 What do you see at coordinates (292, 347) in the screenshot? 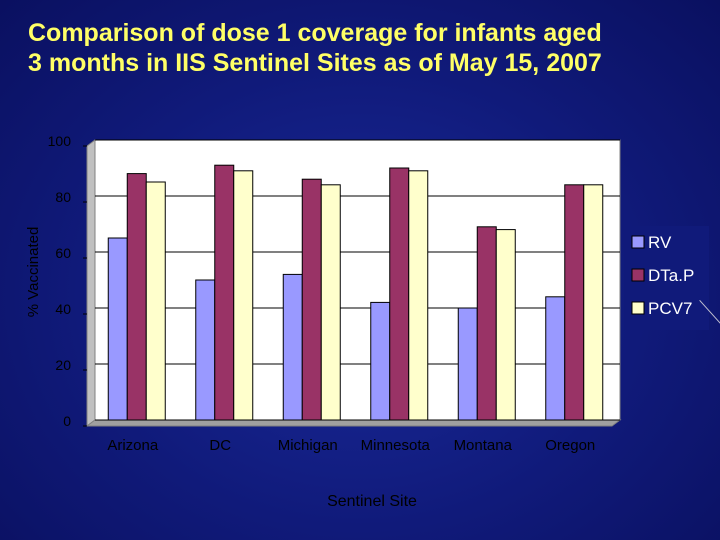
I see `bar-rv-michigan` at bounding box center [292, 347].